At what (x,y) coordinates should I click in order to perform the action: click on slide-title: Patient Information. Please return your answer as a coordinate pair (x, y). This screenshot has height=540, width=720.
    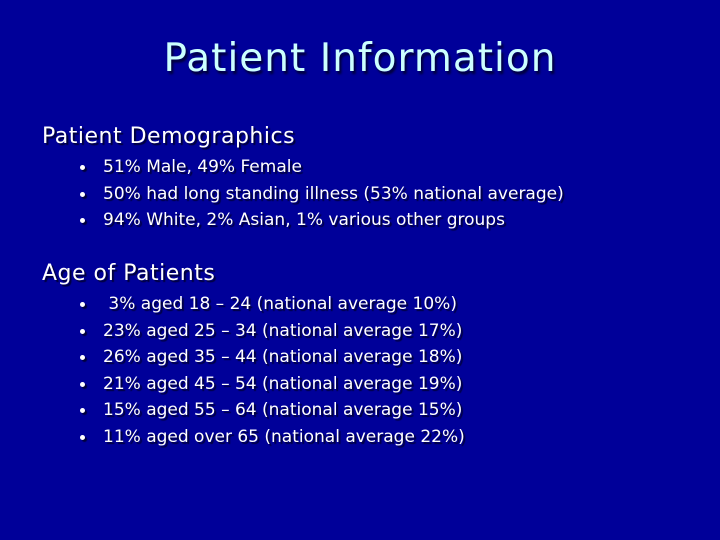
    Looking at the image, I should click on (360, 58).